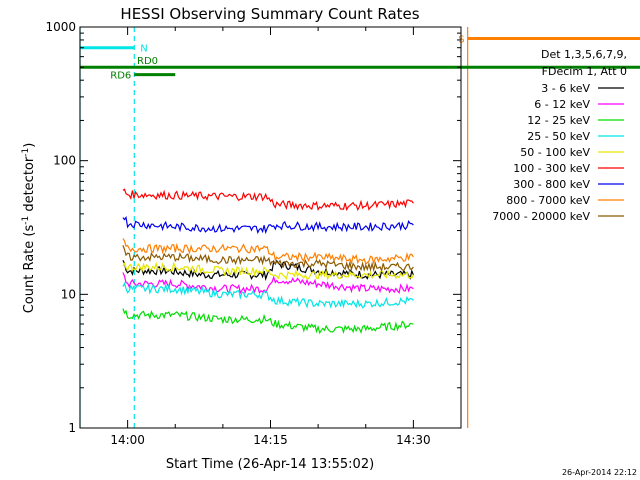 The height and width of the screenshot is (480, 640). What do you see at coordinates (270, 464) in the screenshot?
I see `x-axis-label: Start Time (26-Apr-14 13:55:02)` at bounding box center [270, 464].